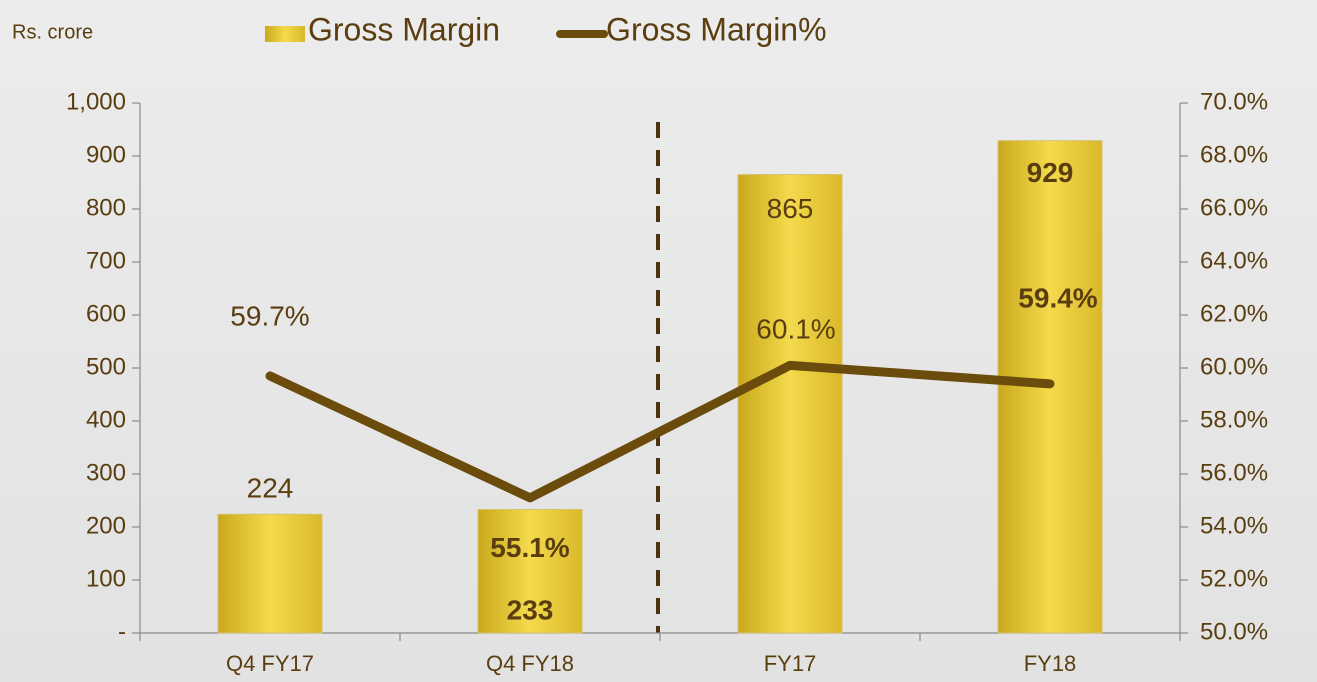 The image size is (1317, 682). I want to click on y2-tick-label: 50.0%, so click(1234, 631).